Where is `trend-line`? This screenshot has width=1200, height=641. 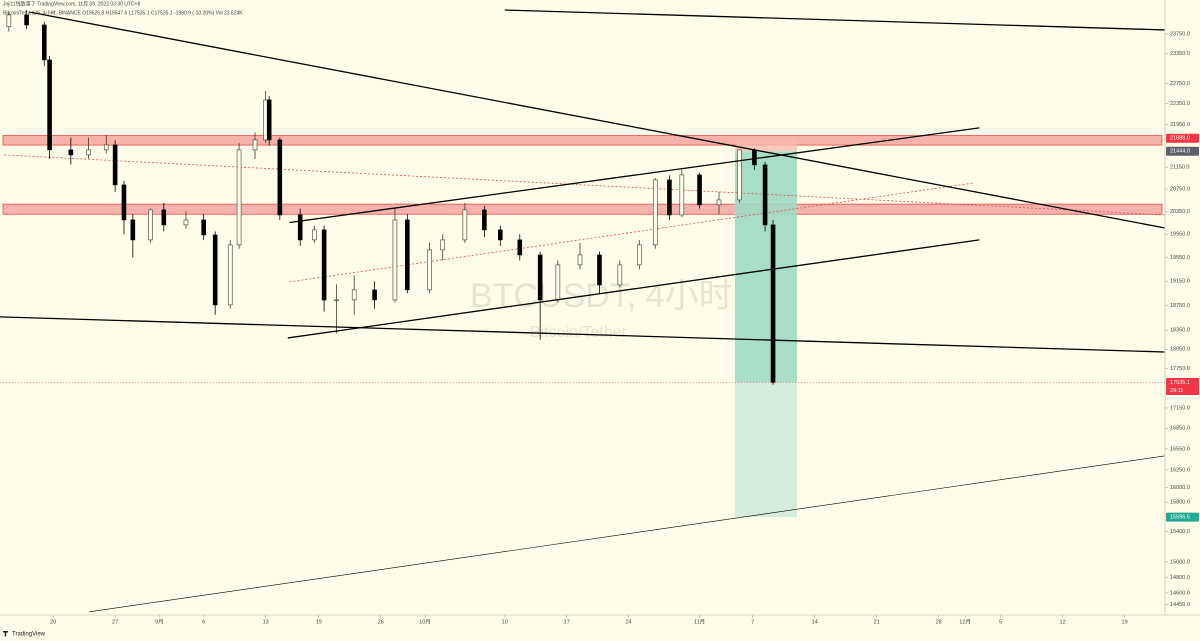 trend-line is located at coordinates (582, 334).